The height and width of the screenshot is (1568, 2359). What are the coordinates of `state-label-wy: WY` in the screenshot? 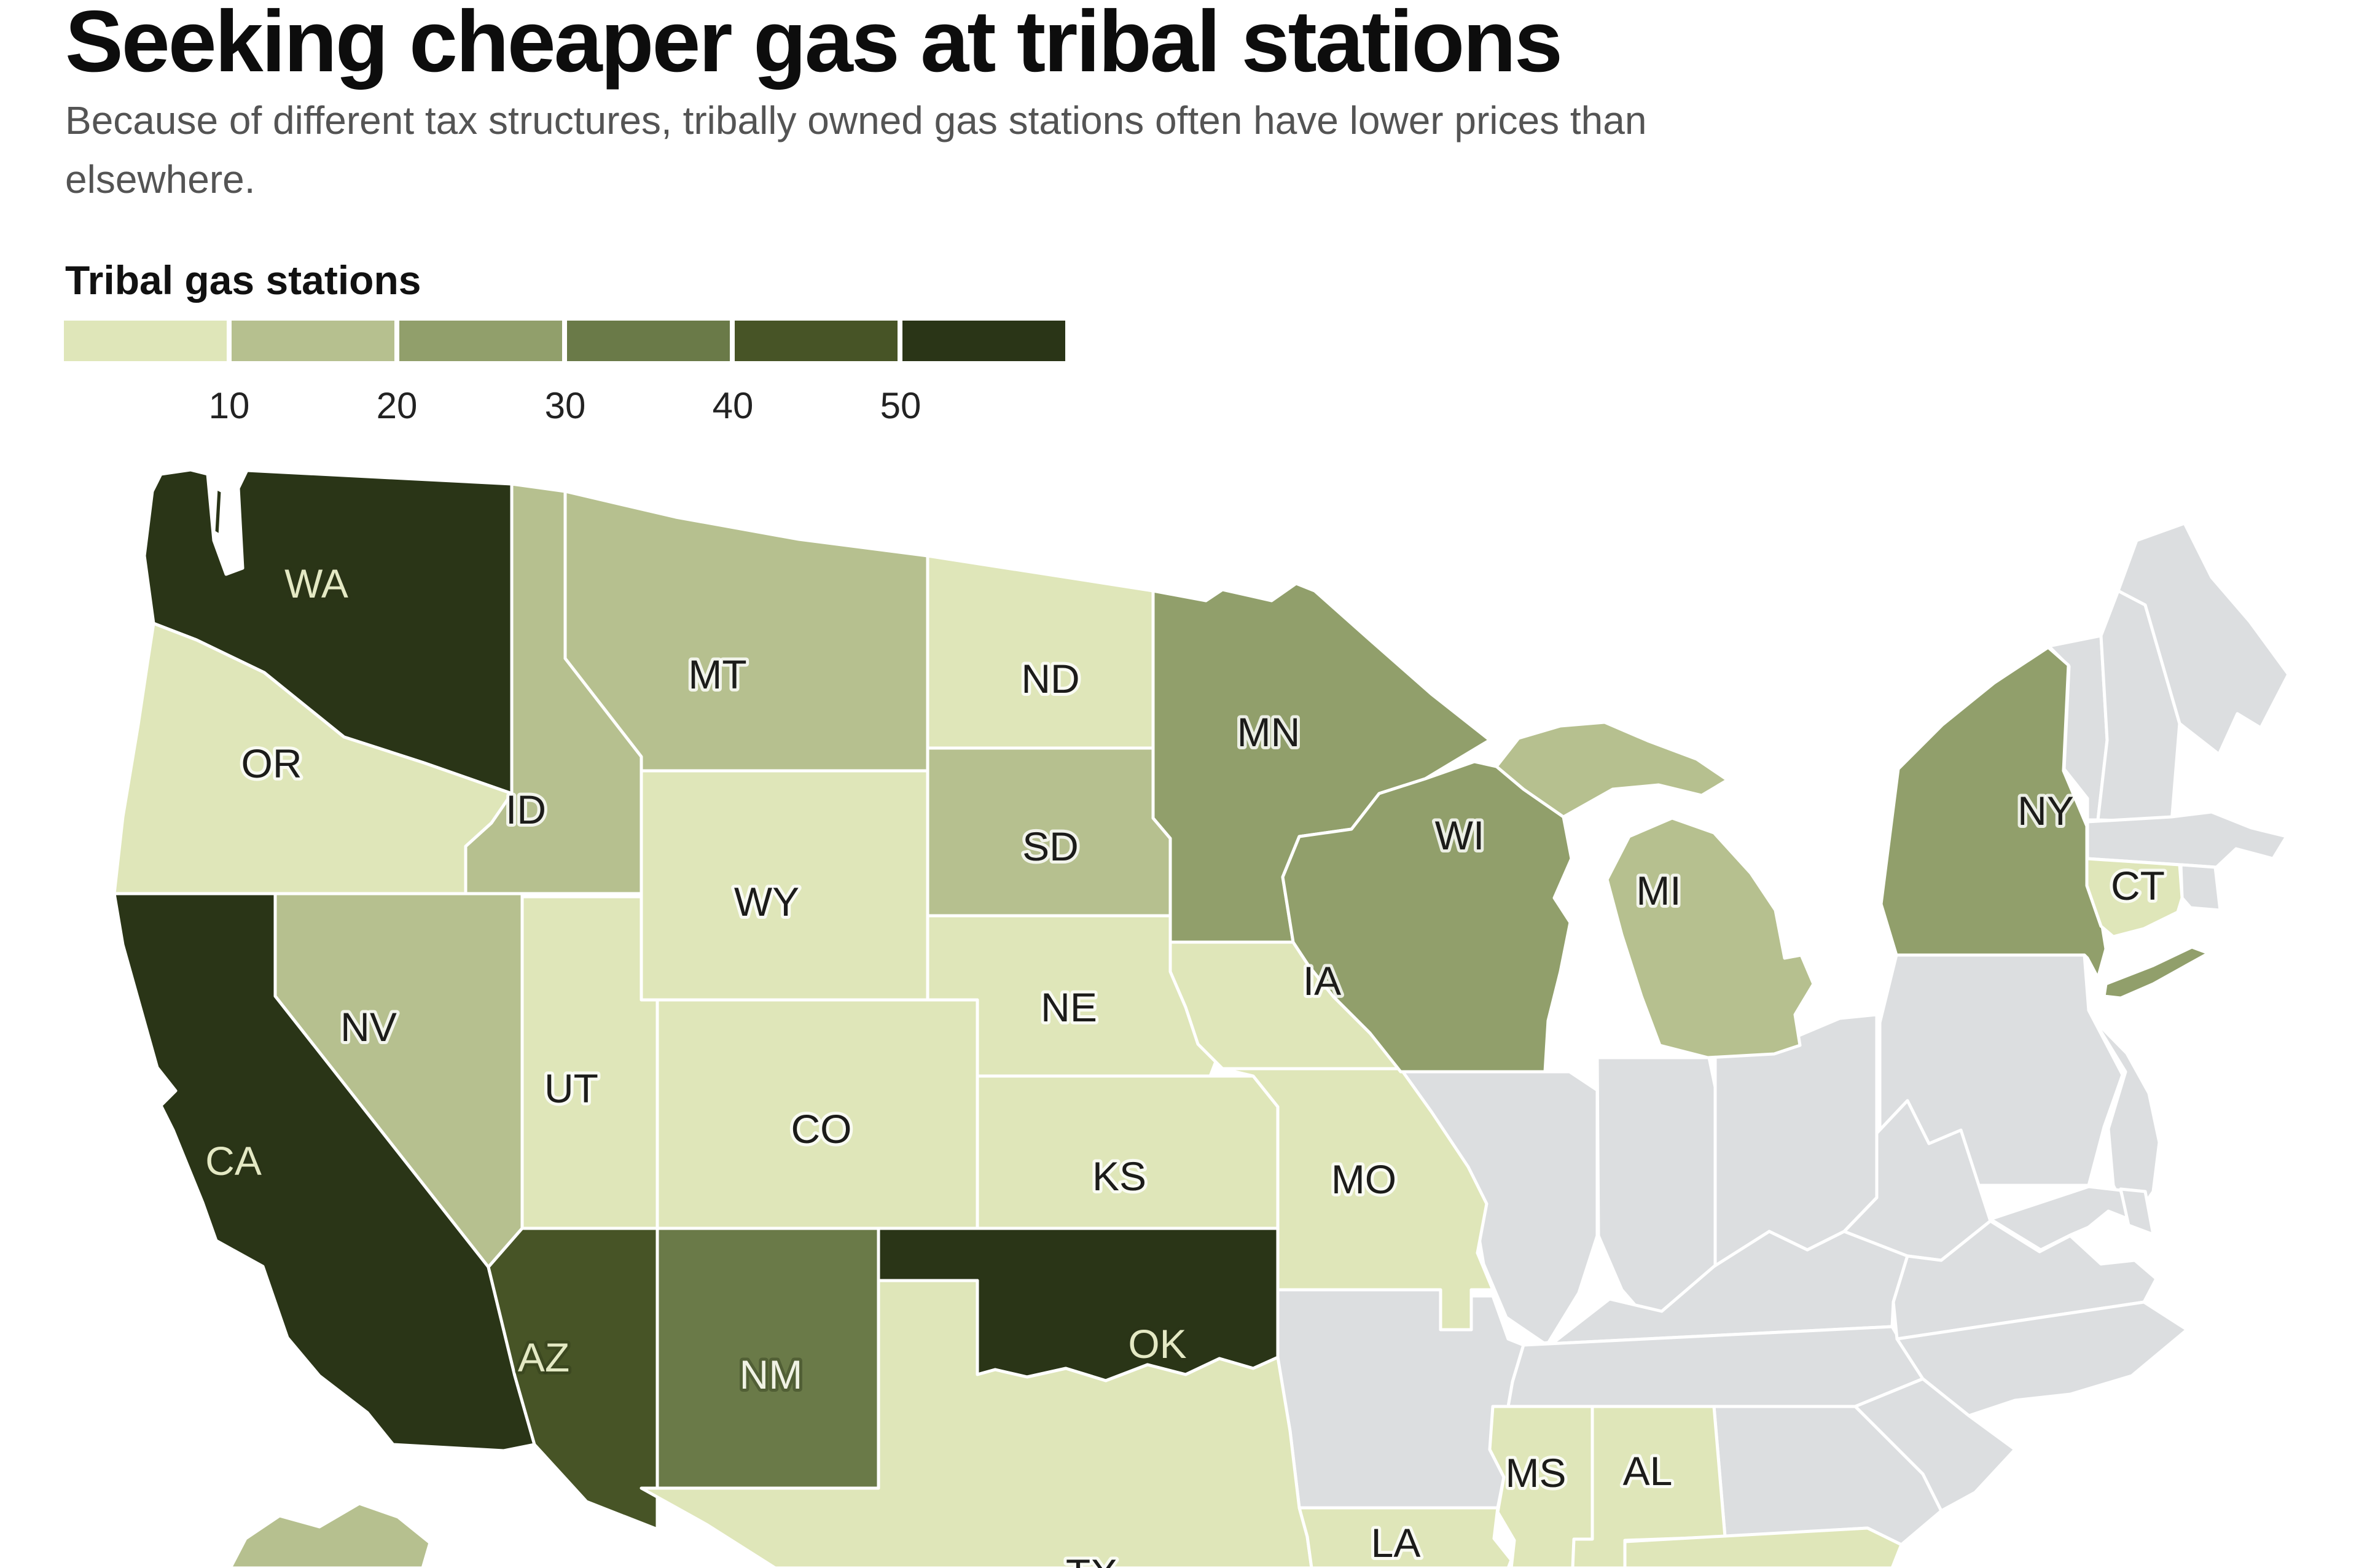 It's located at (767, 901).